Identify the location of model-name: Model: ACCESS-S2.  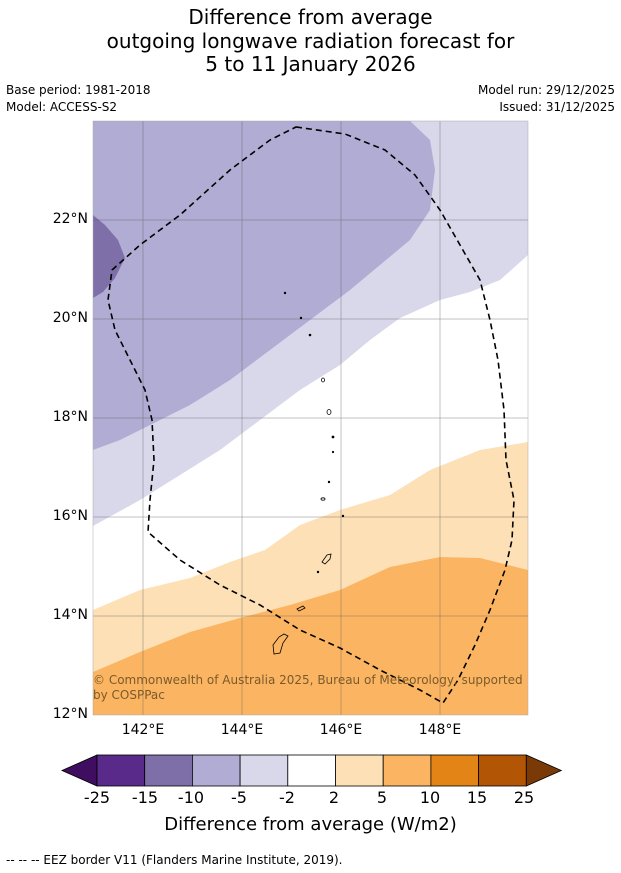
(62, 107).